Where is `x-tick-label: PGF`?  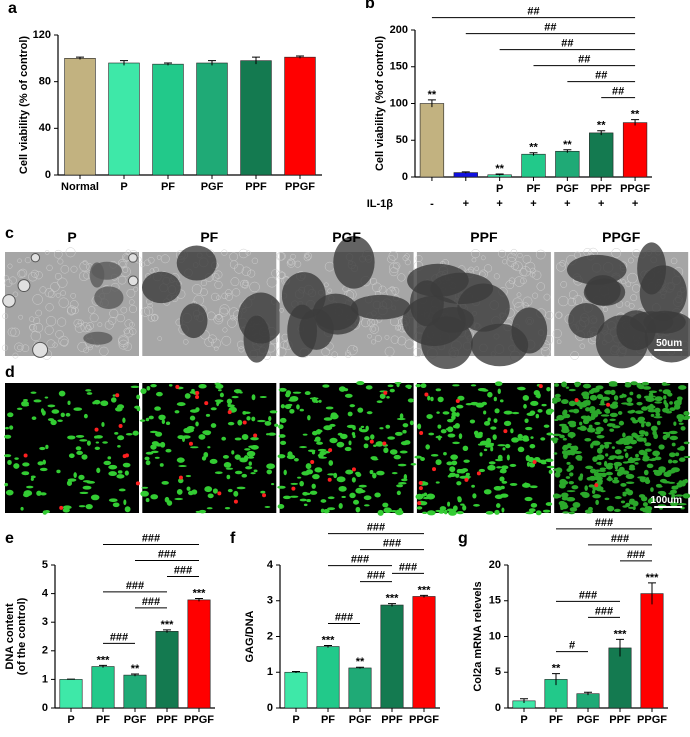 x-tick-label: PGF is located at coordinates (567, 189).